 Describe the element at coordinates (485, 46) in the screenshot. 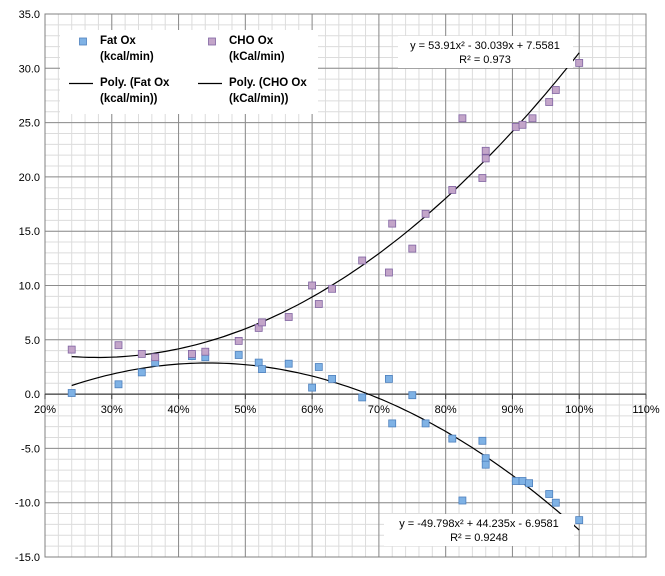

I see `cho-equation-text: y = 53.91x² - 30.039x + 7.5581` at that location.